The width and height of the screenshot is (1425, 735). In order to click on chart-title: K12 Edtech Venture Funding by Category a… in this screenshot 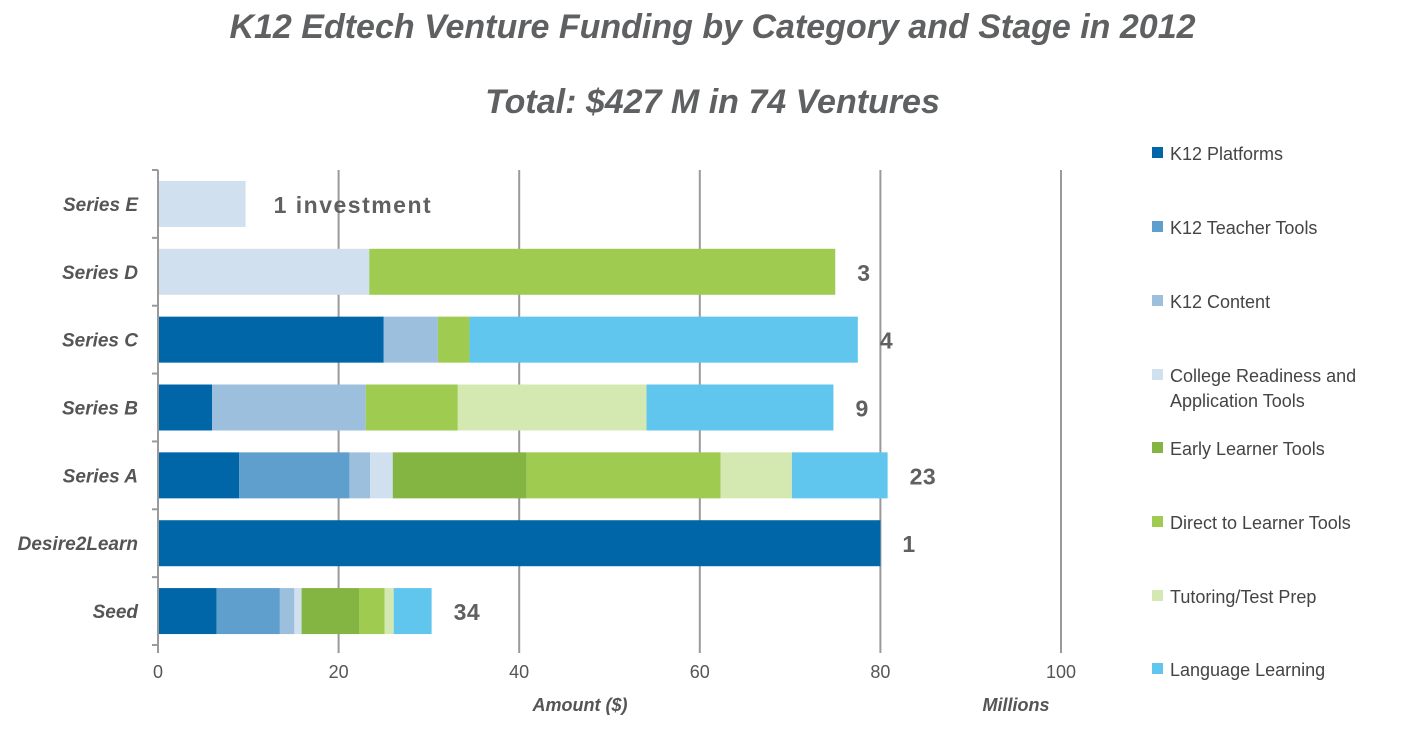, I will do `click(712, 27)`.